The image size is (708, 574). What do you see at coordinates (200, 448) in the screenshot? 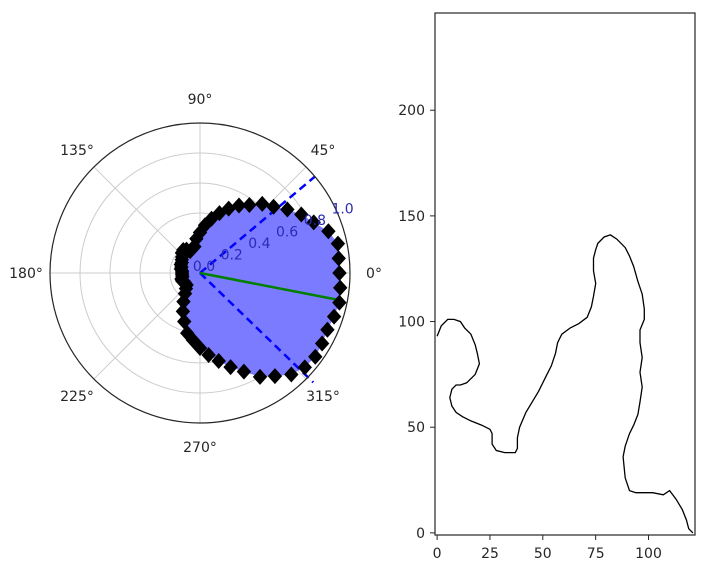
I see `angle-tick-270: 270°` at bounding box center [200, 448].